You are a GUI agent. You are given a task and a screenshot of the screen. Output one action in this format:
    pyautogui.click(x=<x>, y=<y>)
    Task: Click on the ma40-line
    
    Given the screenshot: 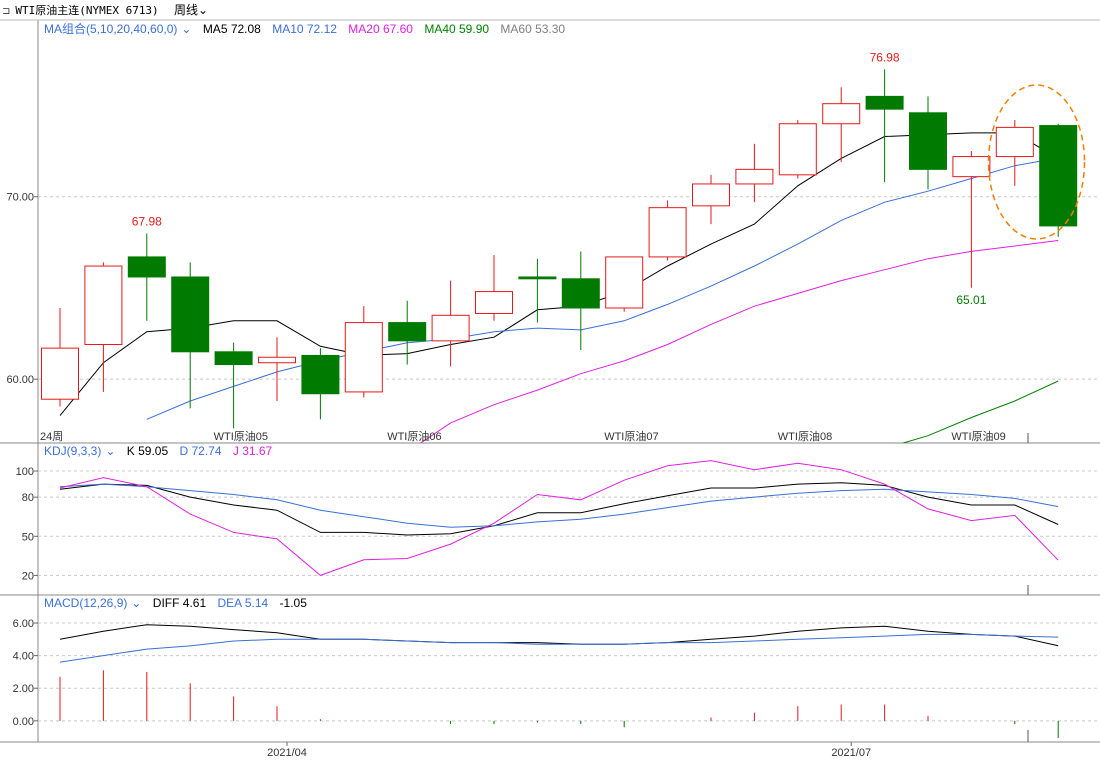 What is the action you would take?
    pyautogui.click(x=980, y=411)
    